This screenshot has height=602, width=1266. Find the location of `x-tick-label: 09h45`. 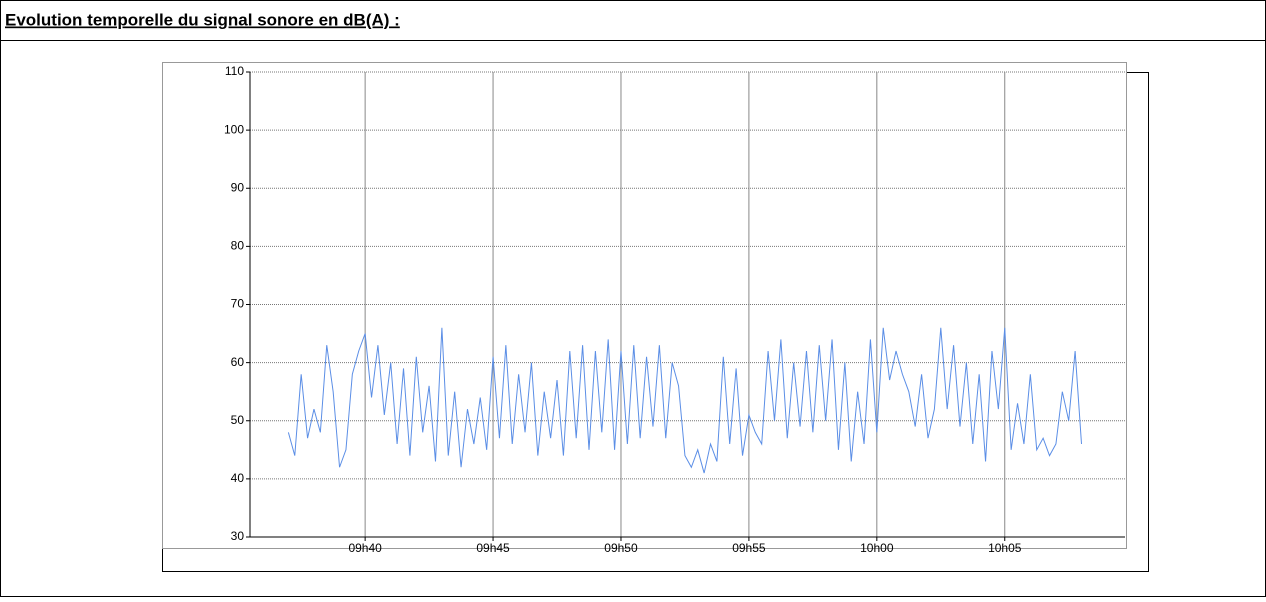

x-tick-label: 09h45 is located at coordinates (493, 548).